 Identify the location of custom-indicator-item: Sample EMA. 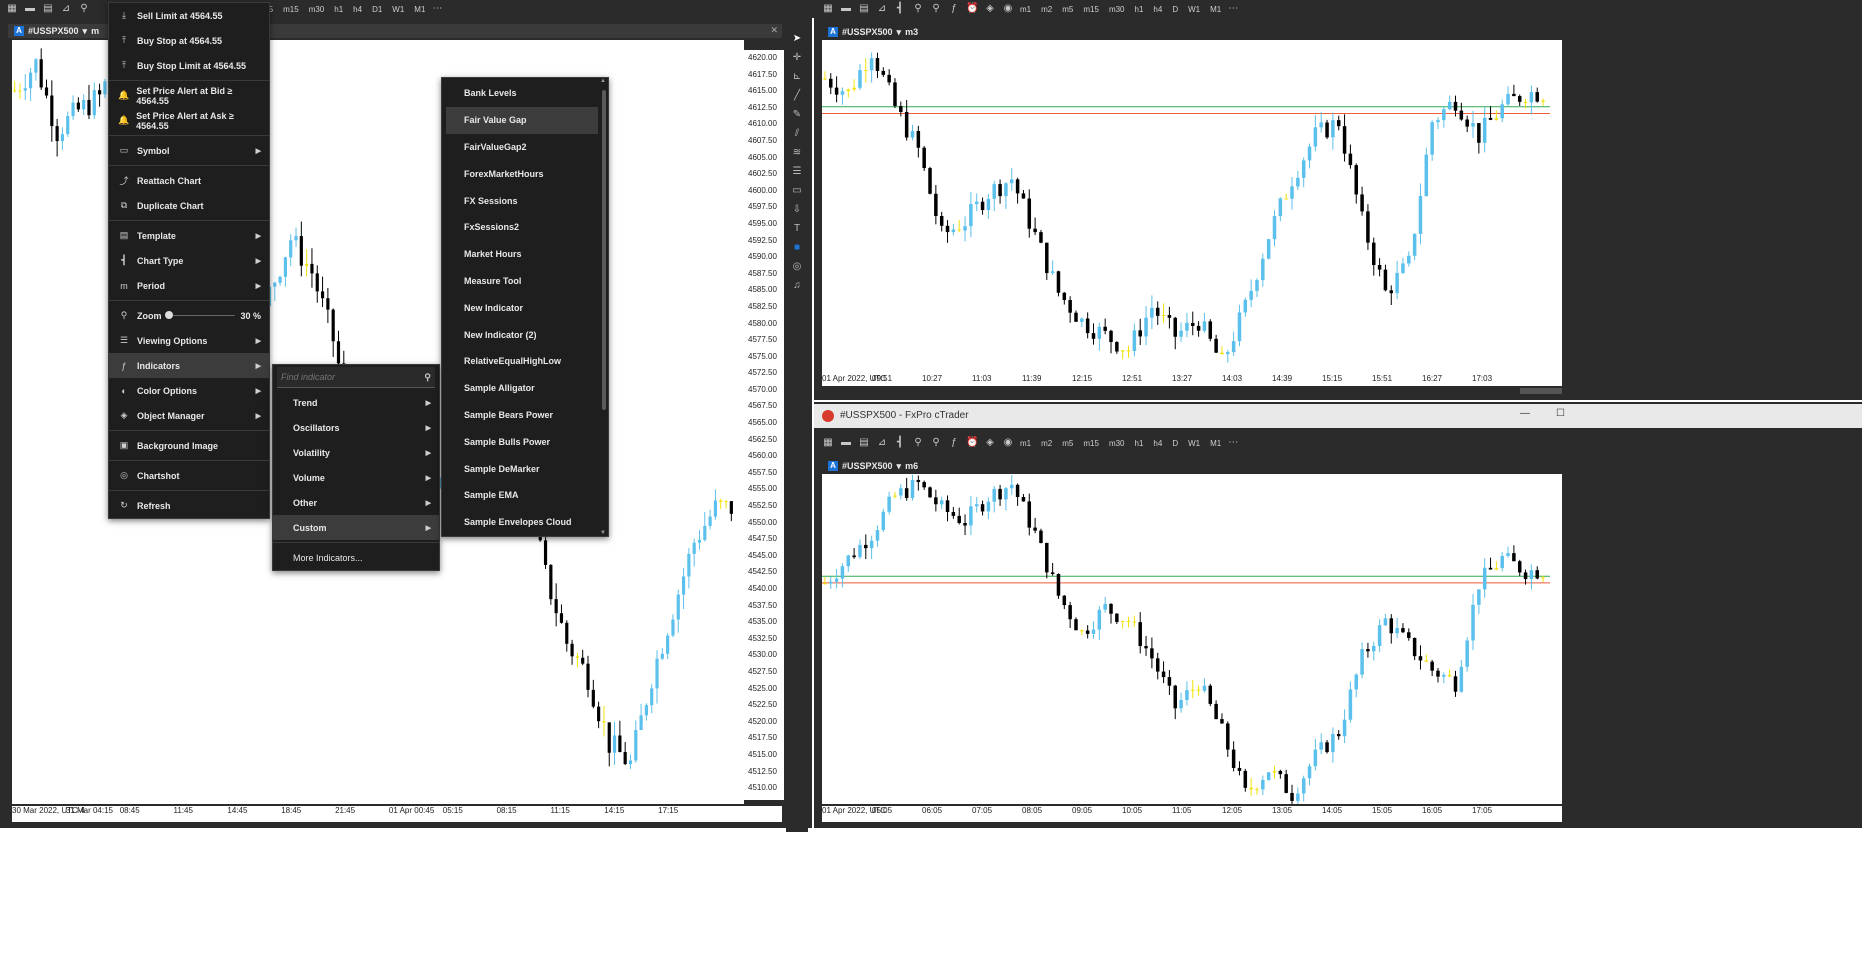
(525, 495).